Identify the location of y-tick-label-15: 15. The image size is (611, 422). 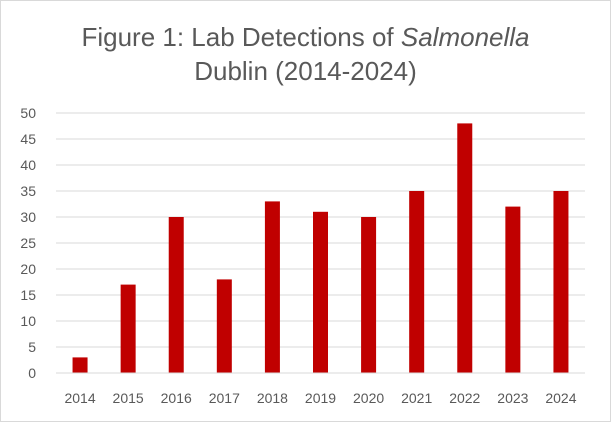
(28, 295).